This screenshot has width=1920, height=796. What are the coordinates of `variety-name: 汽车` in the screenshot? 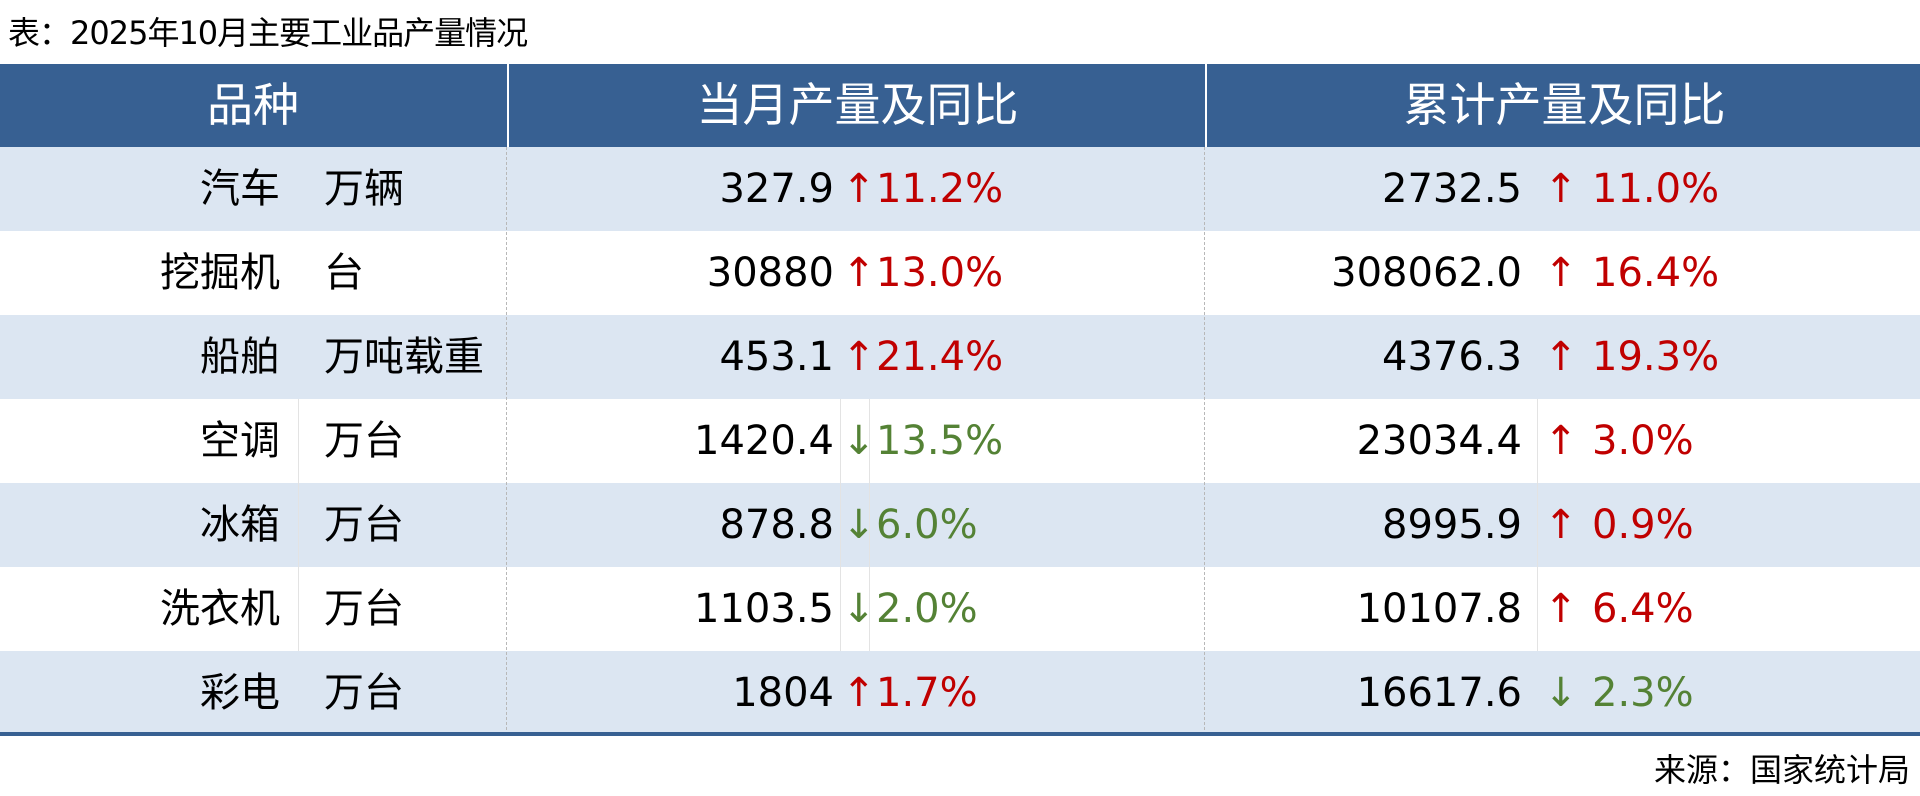 It's located at (240, 189).